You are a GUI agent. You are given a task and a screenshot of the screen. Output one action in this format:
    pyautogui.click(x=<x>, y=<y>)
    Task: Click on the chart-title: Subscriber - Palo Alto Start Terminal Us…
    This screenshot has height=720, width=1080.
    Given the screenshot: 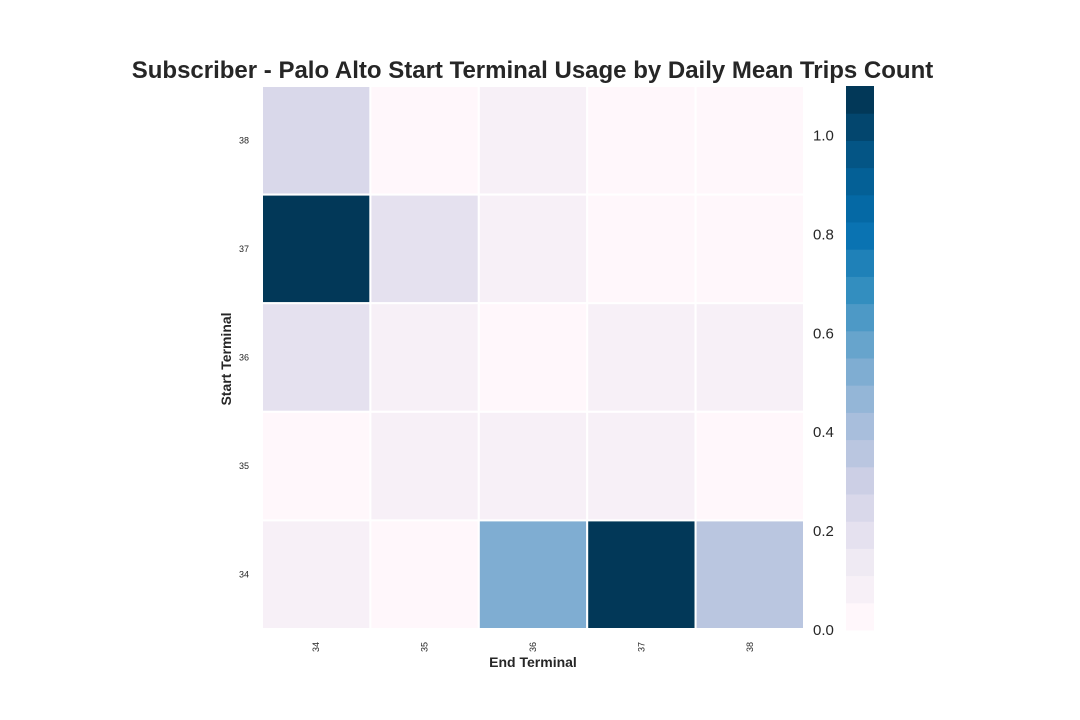 What is the action you would take?
    pyautogui.click(x=532, y=70)
    